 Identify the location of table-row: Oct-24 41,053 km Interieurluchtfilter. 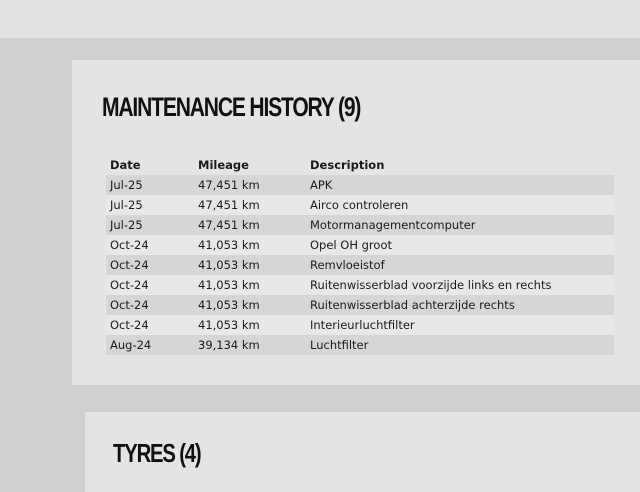
(360, 325).